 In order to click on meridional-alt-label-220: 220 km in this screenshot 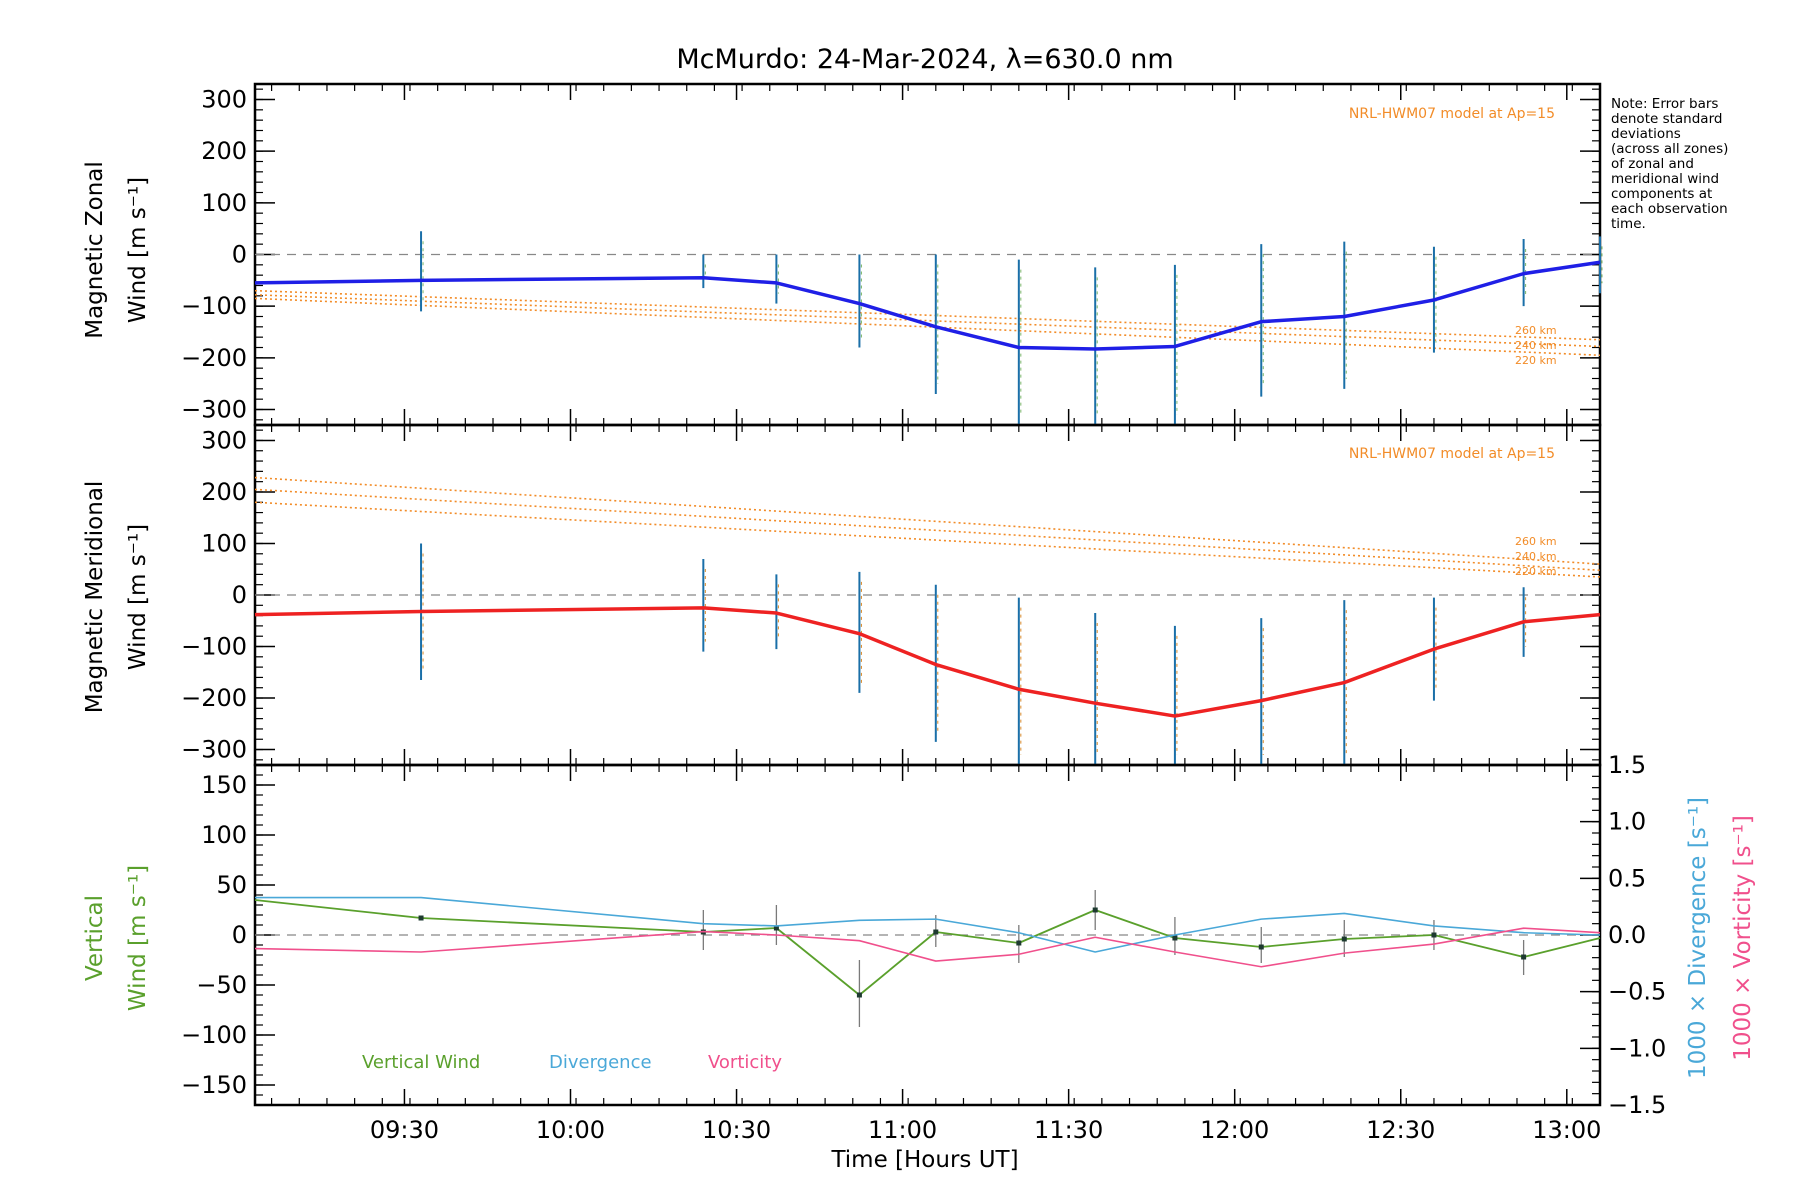, I will do `click(1536, 571)`.